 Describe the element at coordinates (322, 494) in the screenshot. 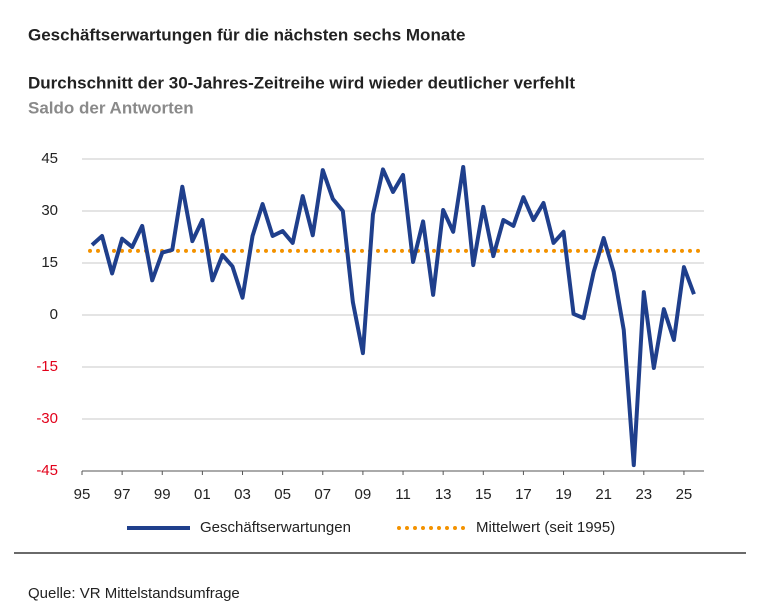

I see `x-tick-label: 07` at that location.